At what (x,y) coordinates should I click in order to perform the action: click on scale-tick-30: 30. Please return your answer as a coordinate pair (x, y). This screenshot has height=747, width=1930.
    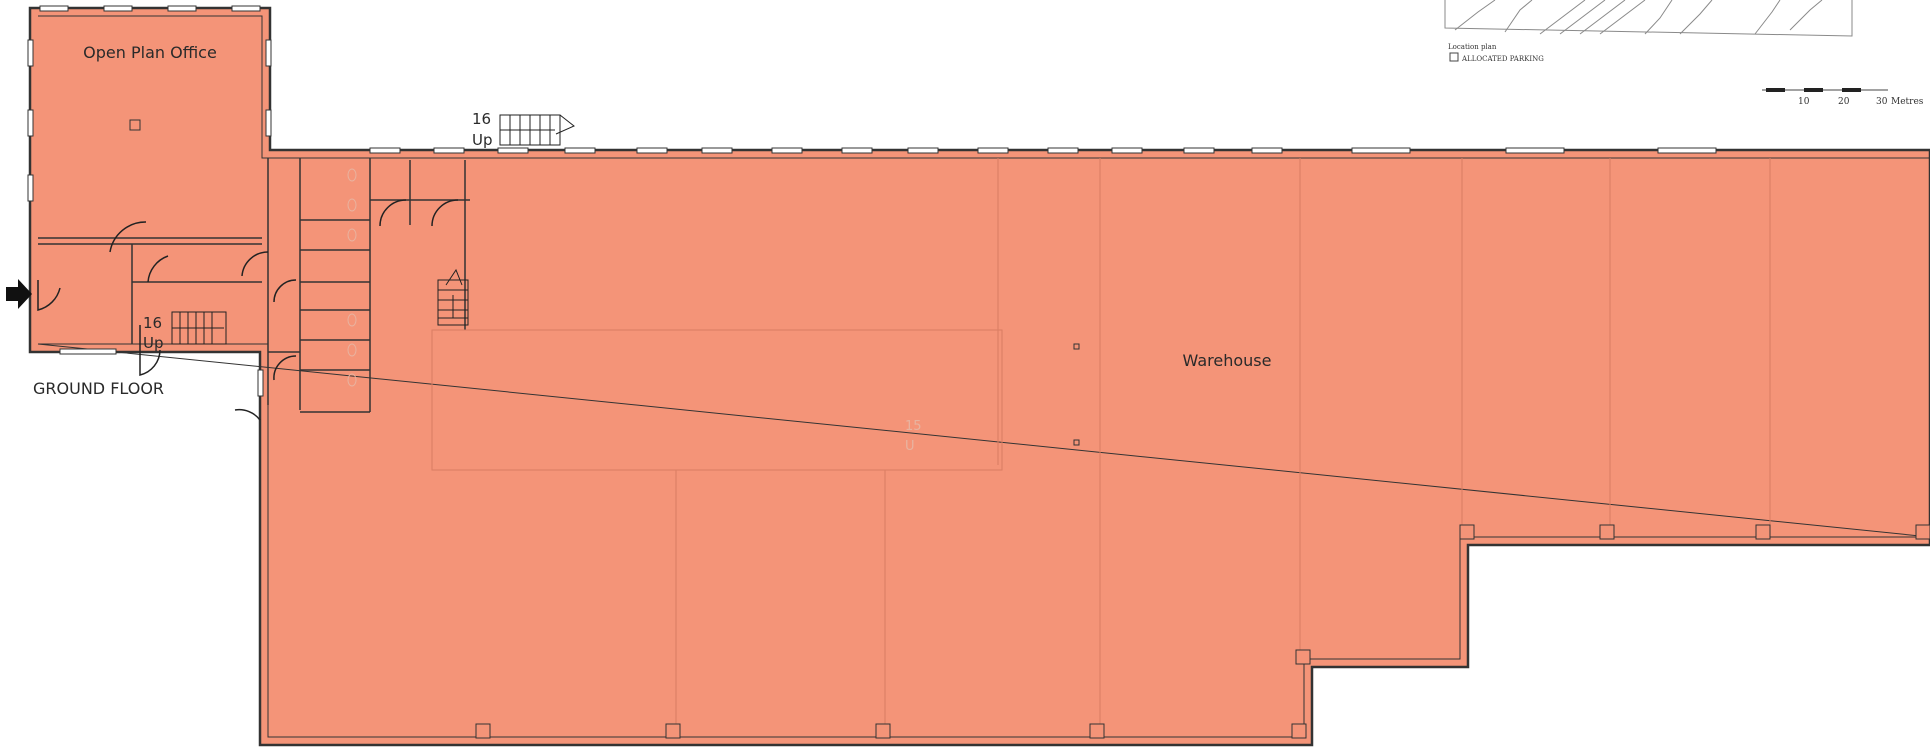
    Looking at the image, I should click on (1882, 102).